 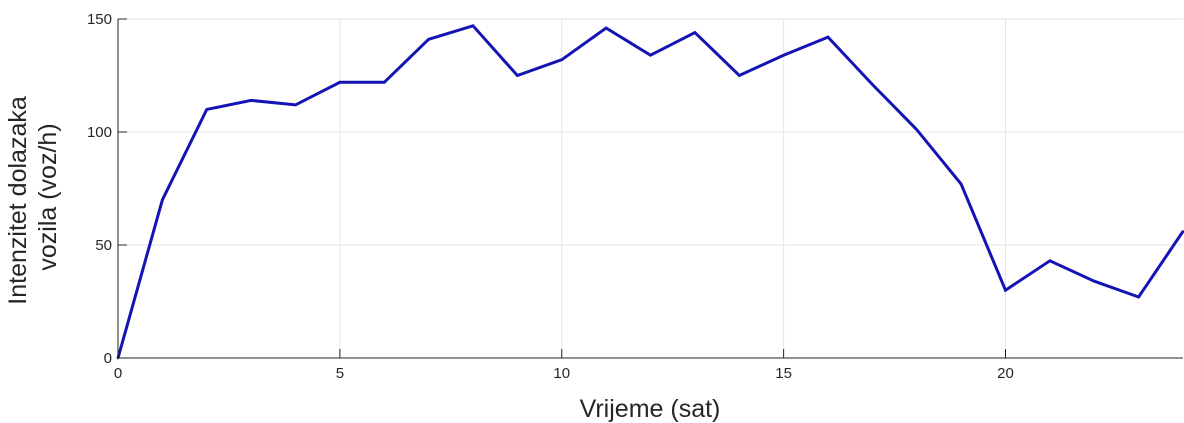 What do you see at coordinates (118, 373) in the screenshot?
I see `x-tick-label: 0` at bounding box center [118, 373].